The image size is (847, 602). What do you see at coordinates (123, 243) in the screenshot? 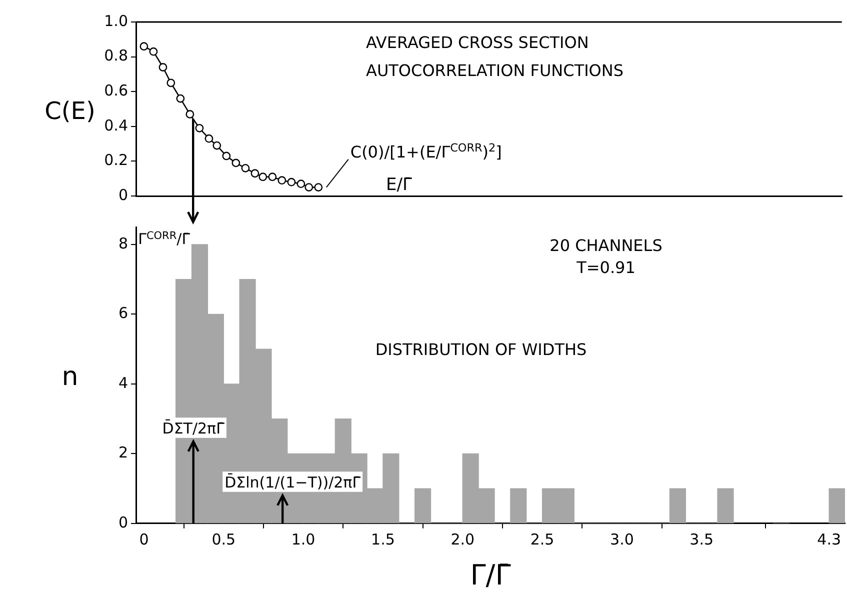
I see `y-tick-label: 8` at bounding box center [123, 243].